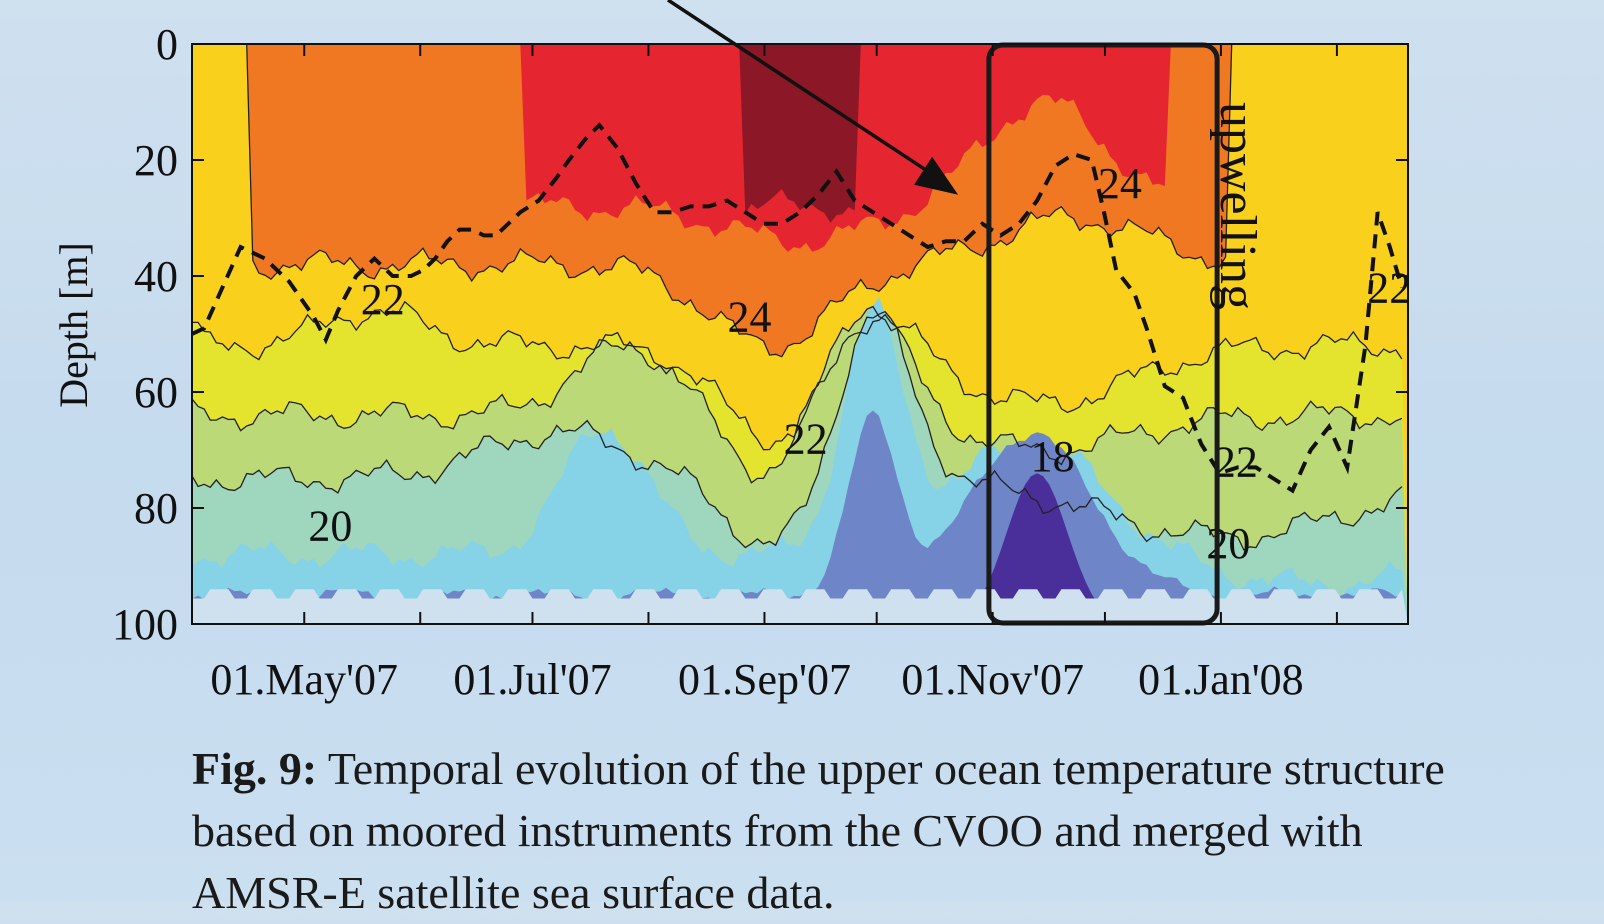 Image resolution: width=1604 pixels, height=924 pixels. I want to click on y-tick-label: 100, so click(145, 624).